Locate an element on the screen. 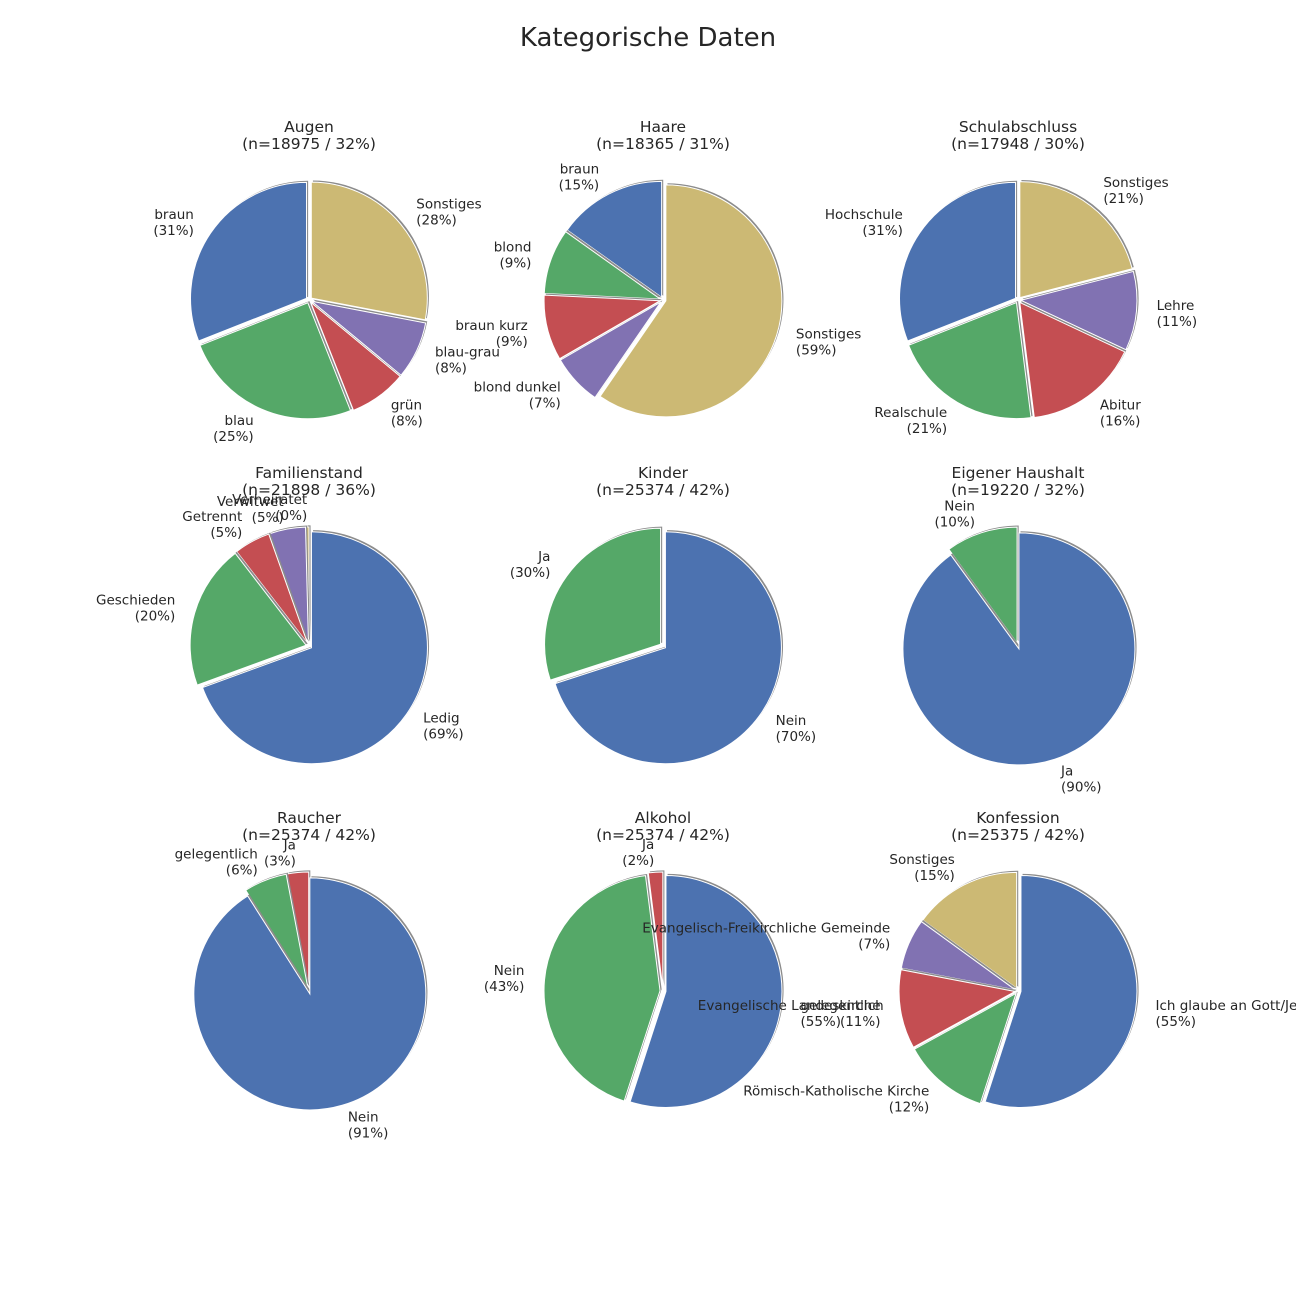 Image resolution: width=1296 pixels, height=1296 pixels. pie-slice-abitur is located at coordinates (1072, 360).